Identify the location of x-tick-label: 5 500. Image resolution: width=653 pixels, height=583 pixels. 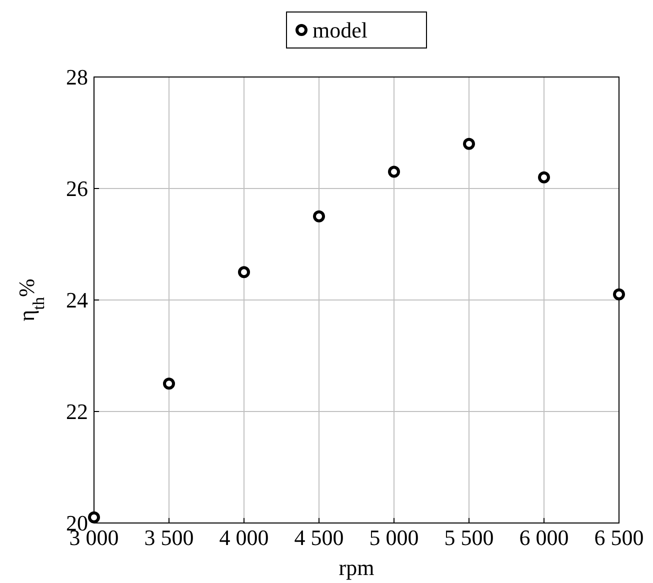
(469, 537).